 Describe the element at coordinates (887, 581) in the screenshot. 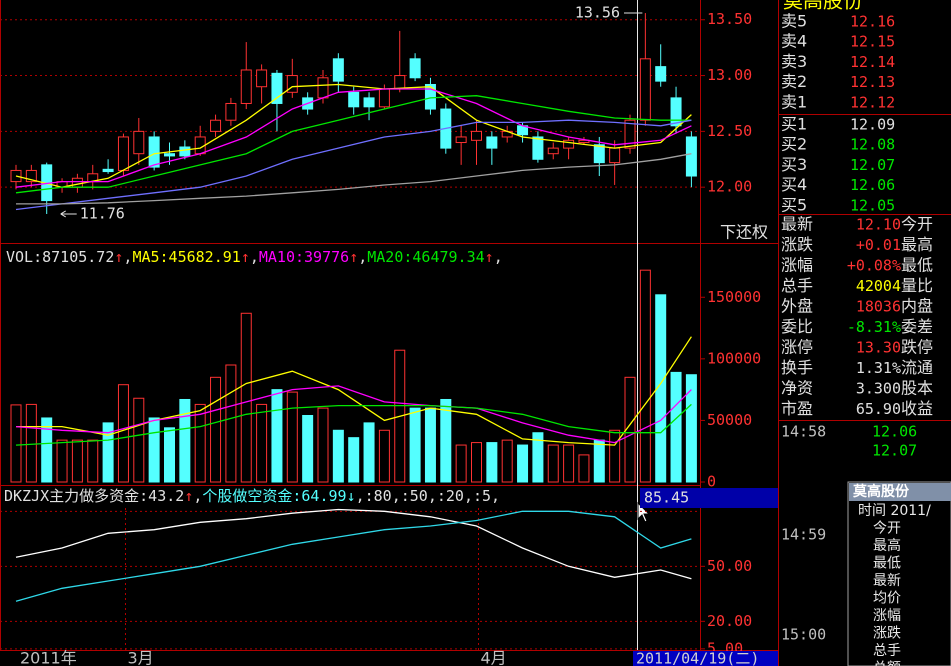

I see `popup-item: 最新` at that location.